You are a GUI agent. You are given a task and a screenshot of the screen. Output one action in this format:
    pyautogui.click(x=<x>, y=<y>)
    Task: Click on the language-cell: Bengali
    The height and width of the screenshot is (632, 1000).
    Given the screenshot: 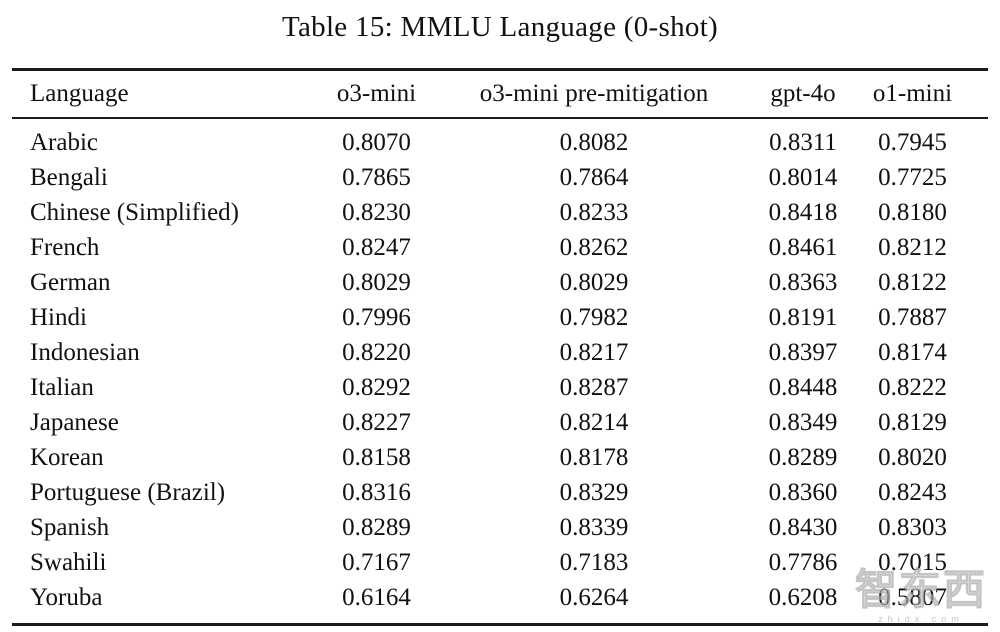 What is the action you would take?
    pyautogui.click(x=69, y=177)
    